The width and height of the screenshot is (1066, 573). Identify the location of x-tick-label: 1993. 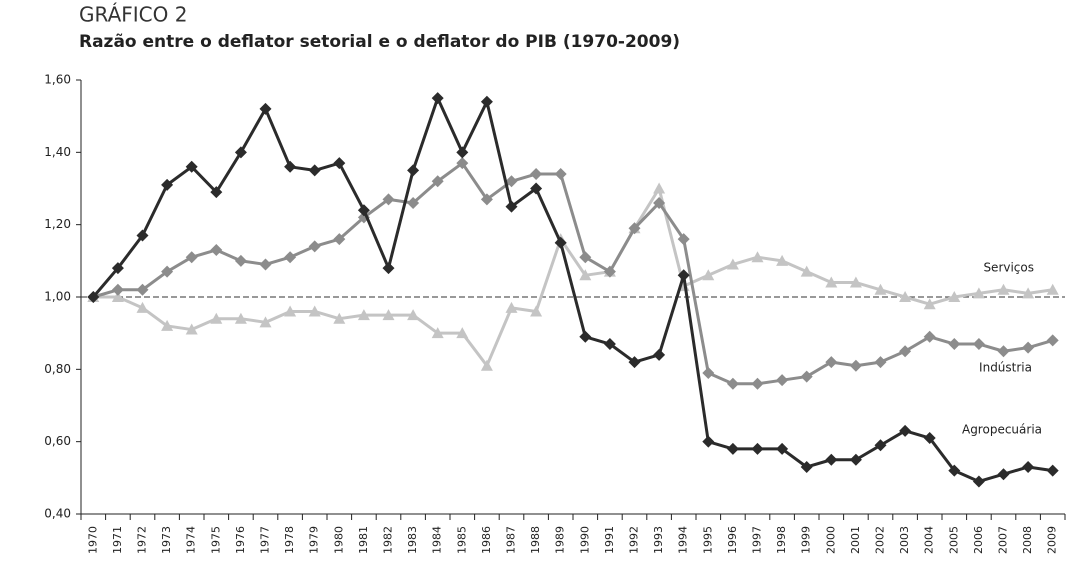
(658, 540).